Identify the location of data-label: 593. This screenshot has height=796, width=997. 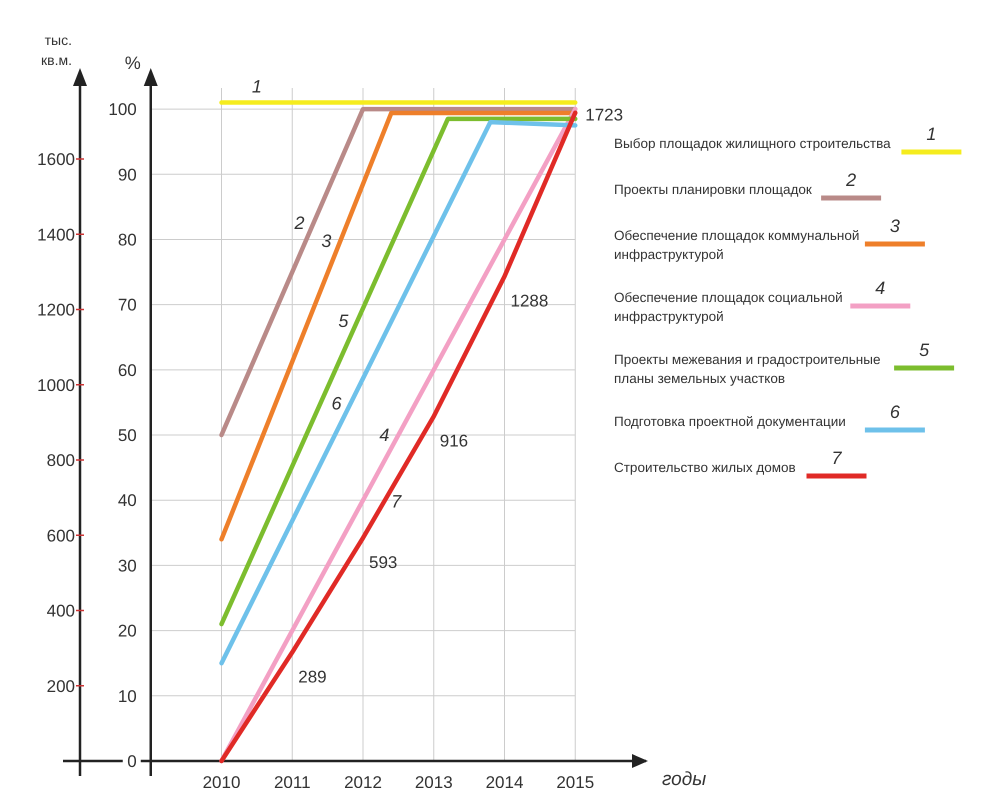
(383, 562).